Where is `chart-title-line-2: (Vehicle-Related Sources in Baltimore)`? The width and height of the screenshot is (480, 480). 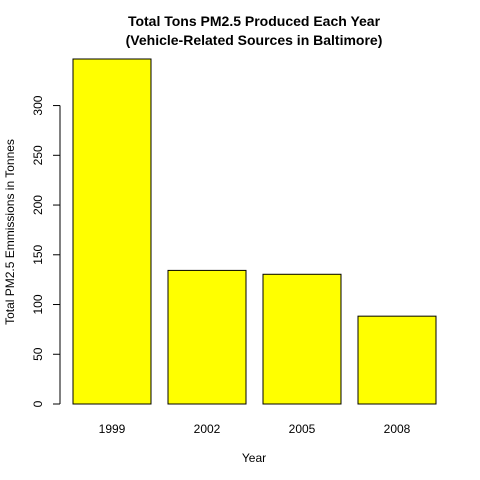
chart-title-line-2: (Vehicle-Related Sources in Baltimore) is located at coordinates (254, 40).